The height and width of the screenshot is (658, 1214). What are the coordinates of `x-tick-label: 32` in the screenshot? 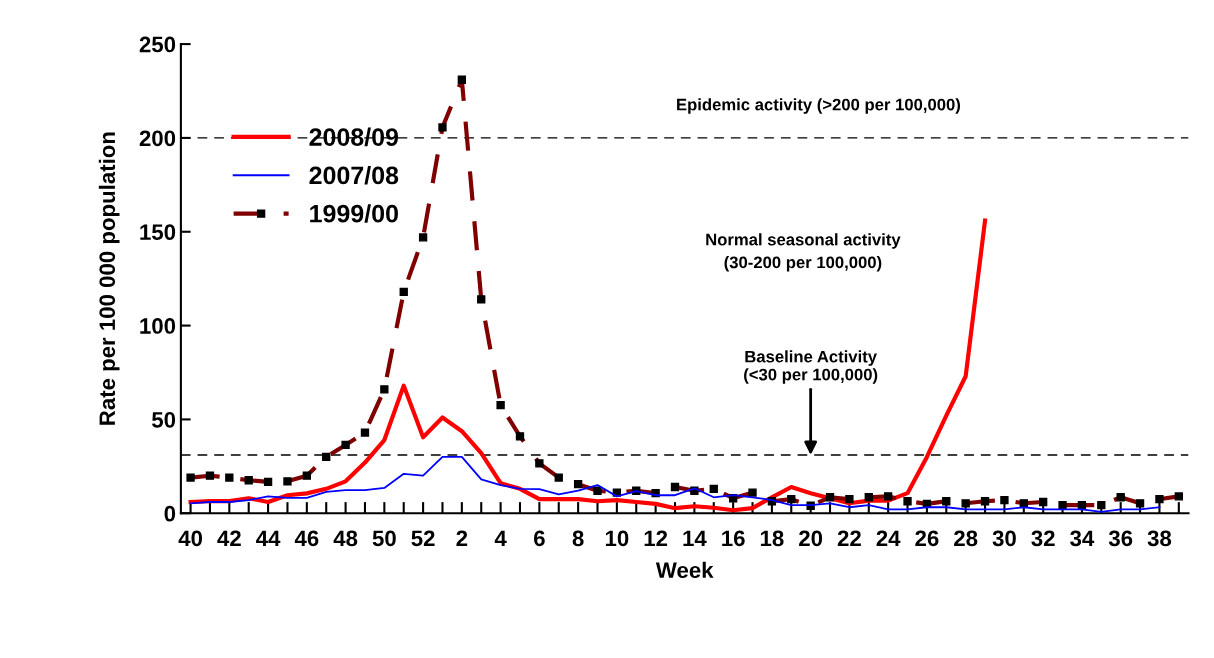 It's located at (1043, 538).